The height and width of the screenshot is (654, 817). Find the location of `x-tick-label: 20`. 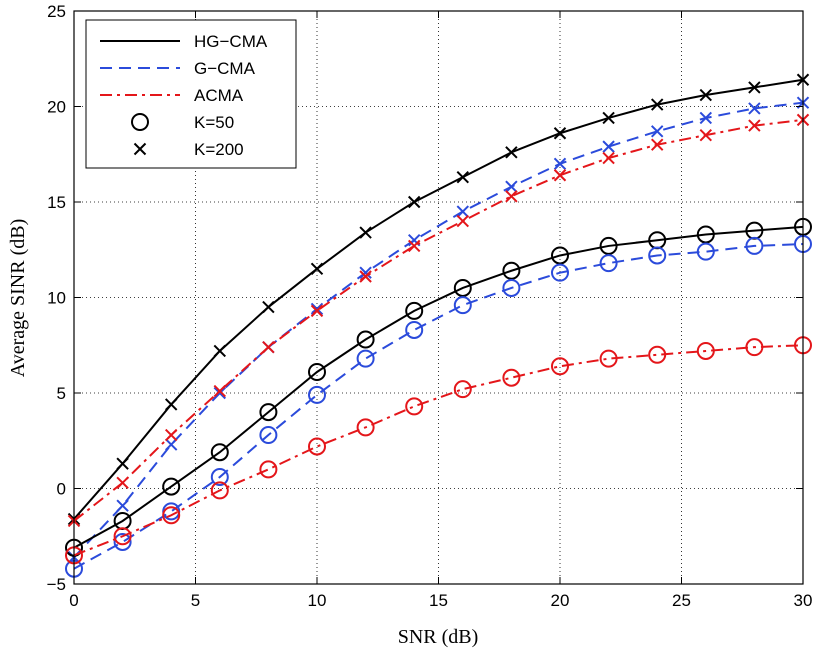

x-tick-label: 20 is located at coordinates (560, 600).